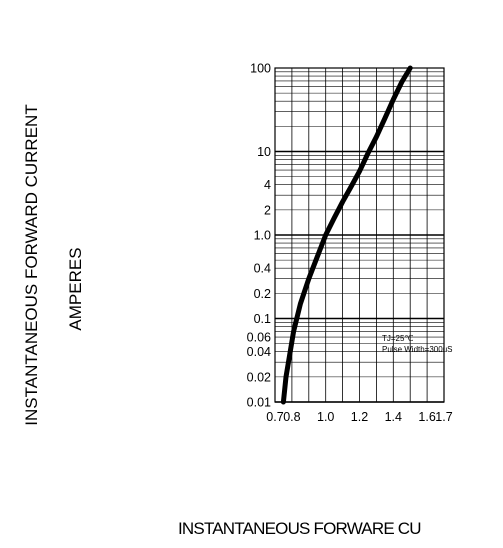 The height and width of the screenshot is (548, 503). I want to click on y-tick-label: 10, so click(264, 152).